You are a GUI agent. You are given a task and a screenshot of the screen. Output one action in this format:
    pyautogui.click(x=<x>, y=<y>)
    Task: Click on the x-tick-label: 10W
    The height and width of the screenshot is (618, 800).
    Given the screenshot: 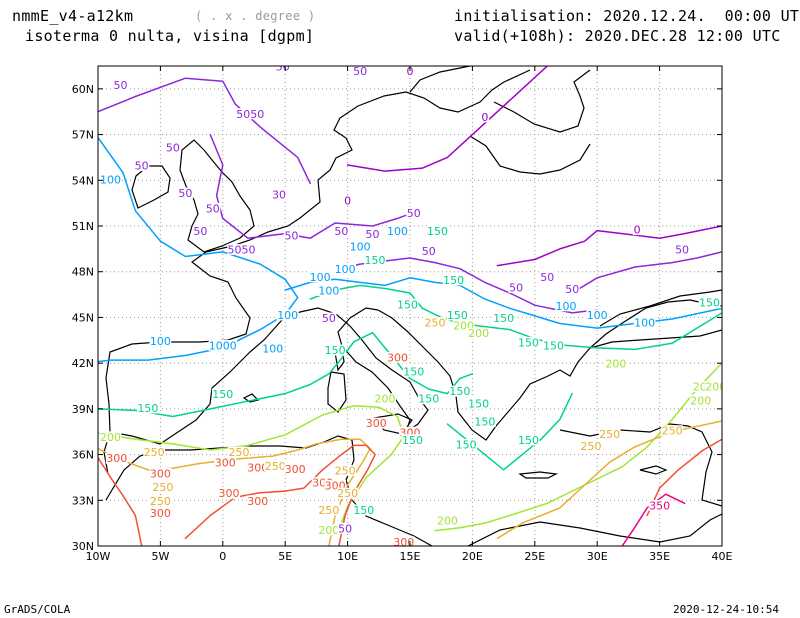 What is the action you would take?
    pyautogui.click(x=98, y=556)
    